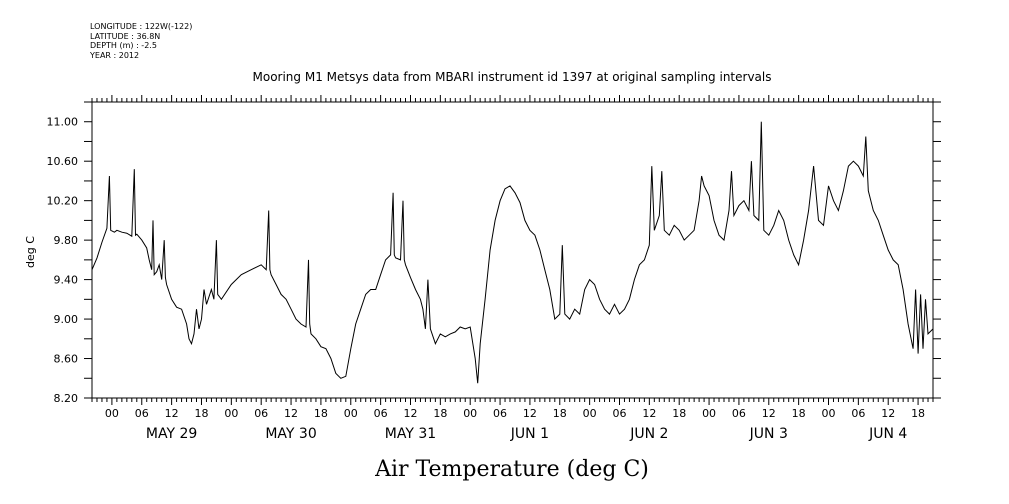  I want to click on y-tick-label: 11.00, so click(63, 122).